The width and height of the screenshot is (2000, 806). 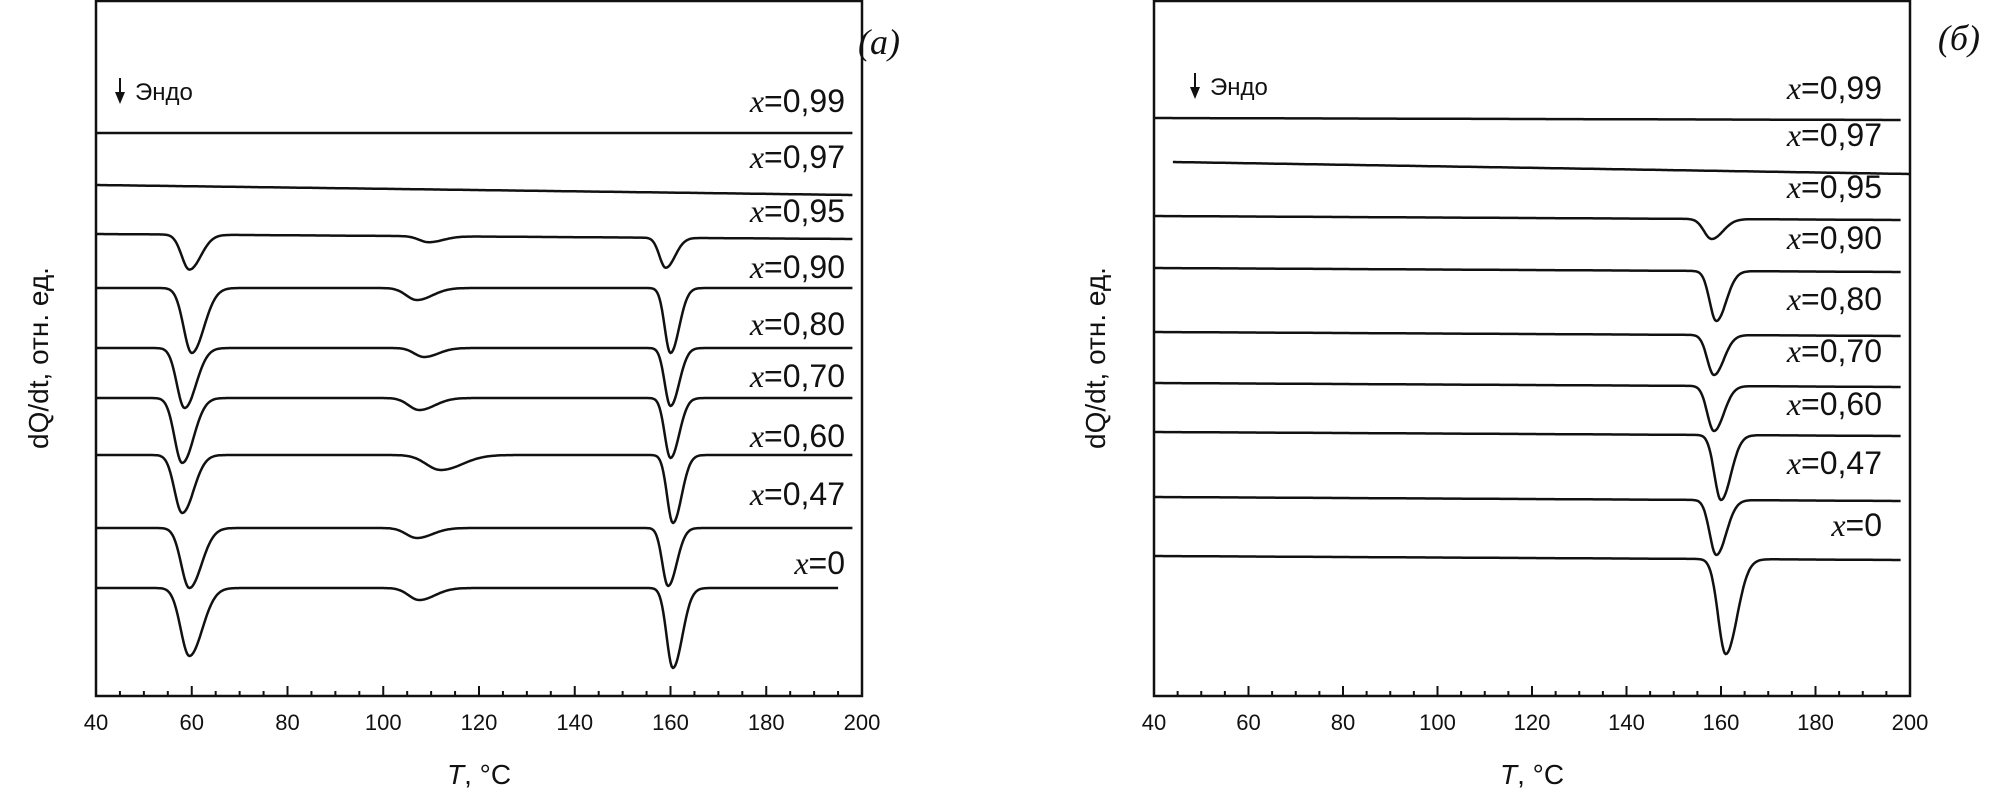 I want to click on panel-label: (б), so click(x=1959, y=38).